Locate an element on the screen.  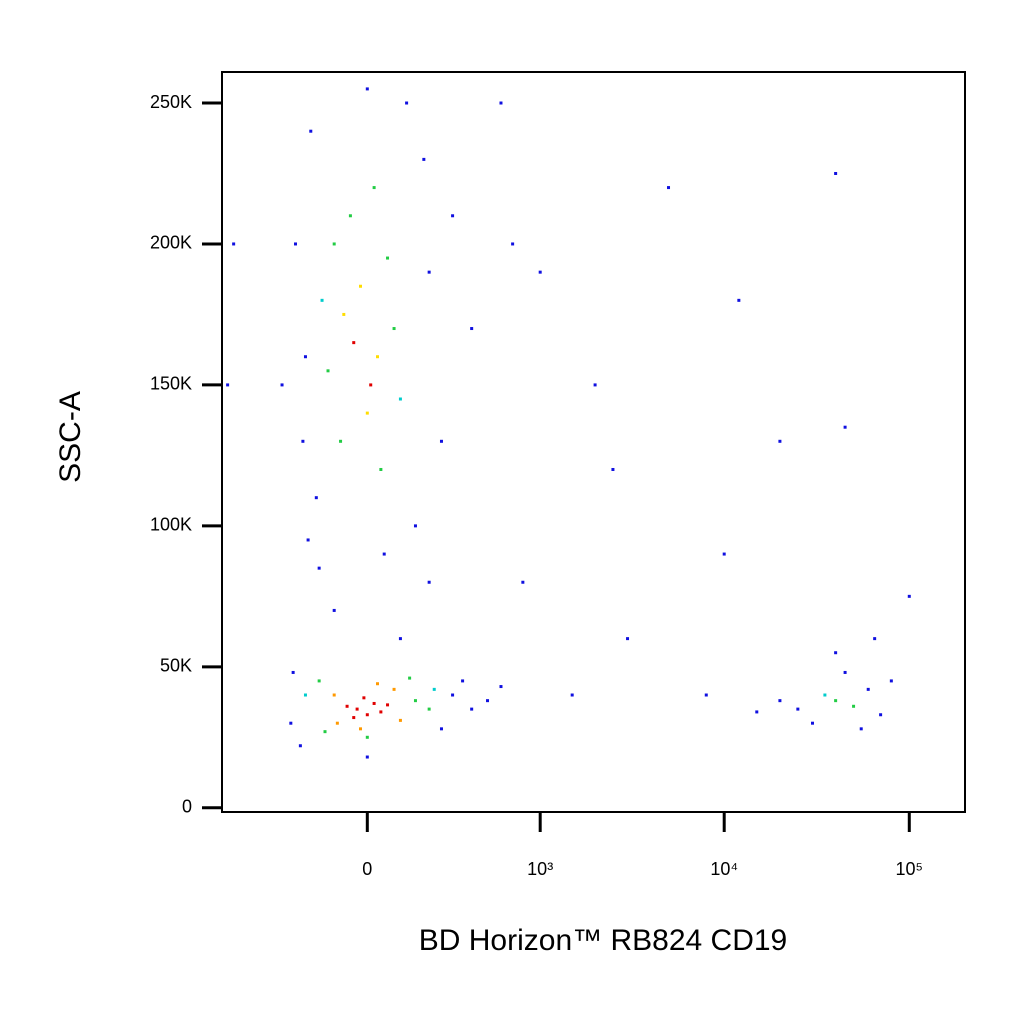
x-tick-label: 10³ is located at coordinates (540, 869).